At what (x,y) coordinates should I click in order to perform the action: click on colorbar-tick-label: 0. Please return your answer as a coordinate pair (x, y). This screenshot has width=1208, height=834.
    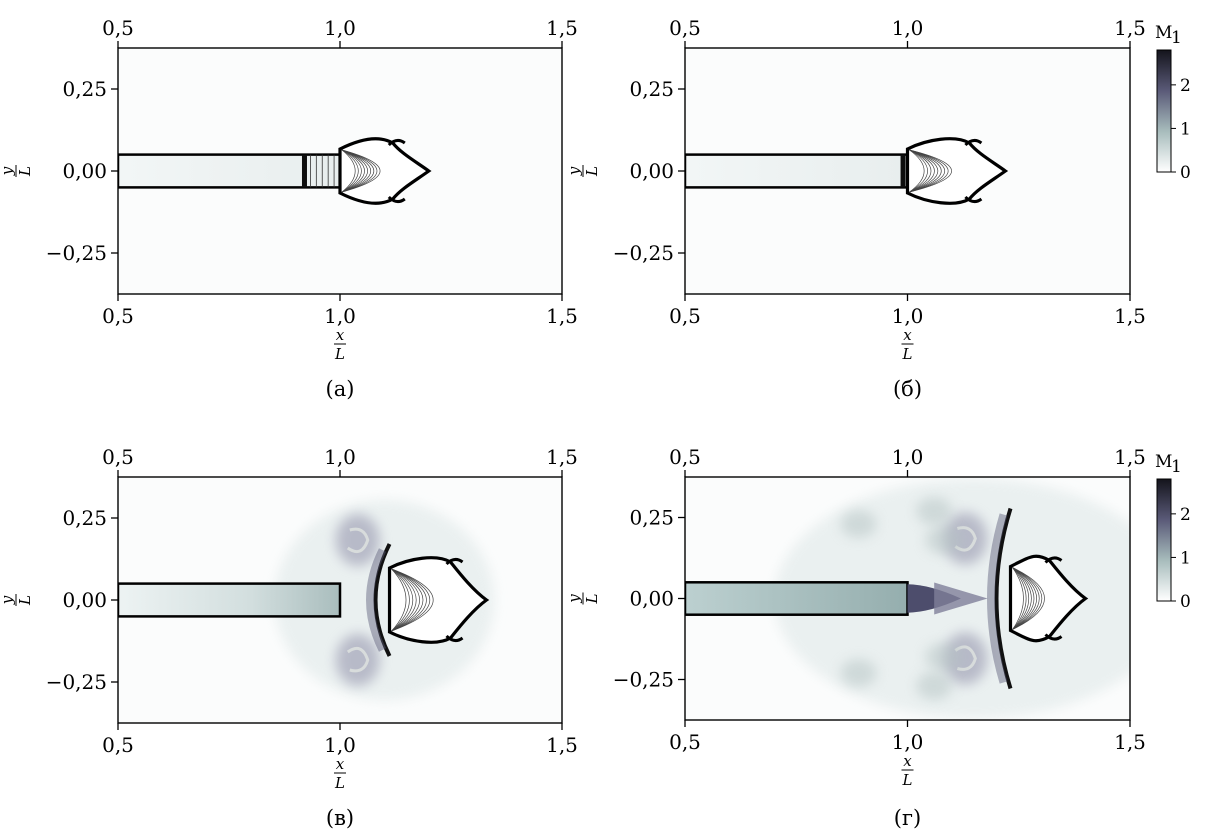
    Looking at the image, I should click on (1185, 173).